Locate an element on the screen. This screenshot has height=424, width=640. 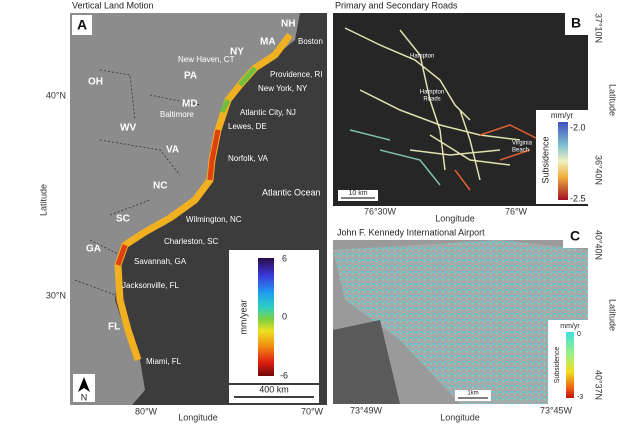
place-label: Beach is located at coordinates (520, 151).